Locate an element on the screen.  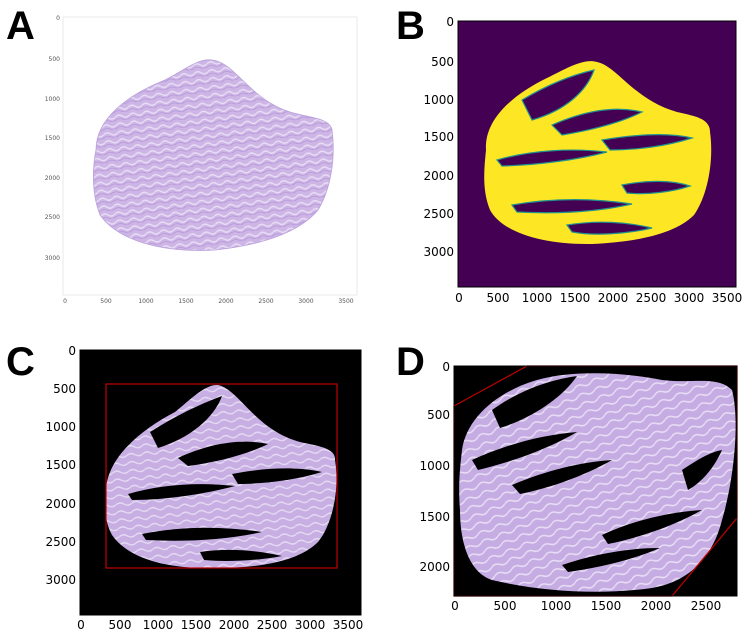
panel-b-xtick: 2500 is located at coordinates (651, 298).